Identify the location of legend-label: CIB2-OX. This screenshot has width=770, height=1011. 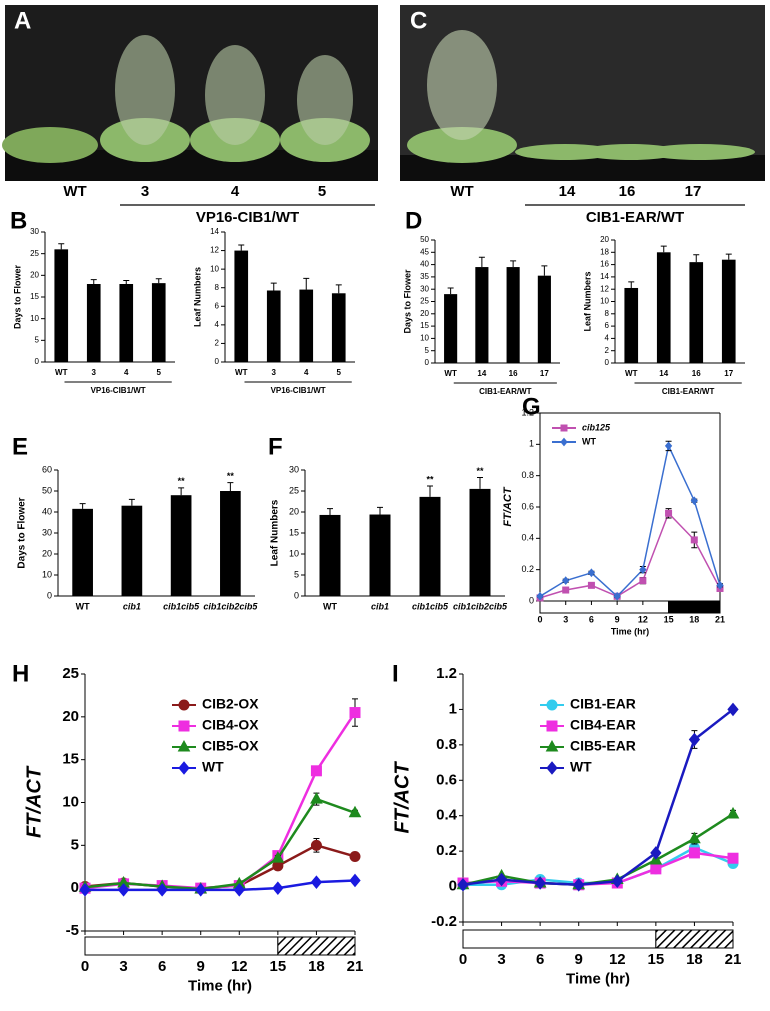
(230, 704).